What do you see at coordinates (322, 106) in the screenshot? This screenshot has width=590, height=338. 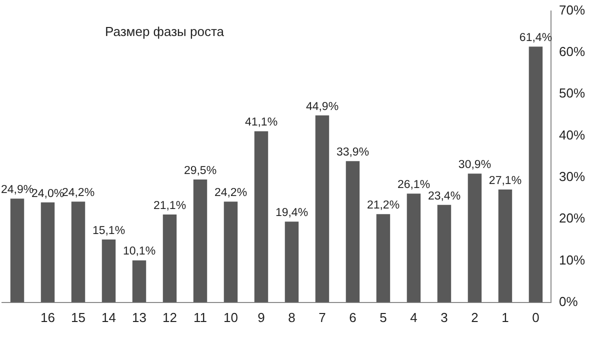 I see `data-label: 44,9%` at bounding box center [322, 106].